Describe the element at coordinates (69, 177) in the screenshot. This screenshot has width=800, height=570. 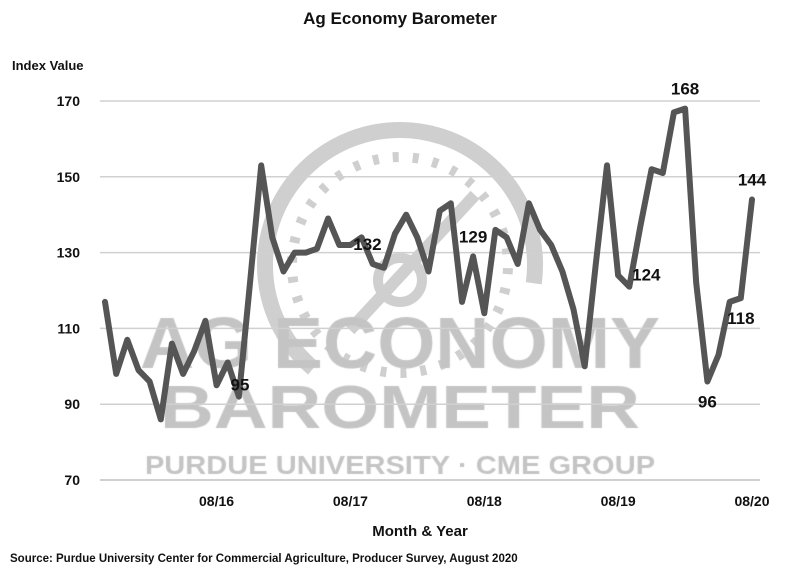
I see `y-tick-150: 150` at that location.